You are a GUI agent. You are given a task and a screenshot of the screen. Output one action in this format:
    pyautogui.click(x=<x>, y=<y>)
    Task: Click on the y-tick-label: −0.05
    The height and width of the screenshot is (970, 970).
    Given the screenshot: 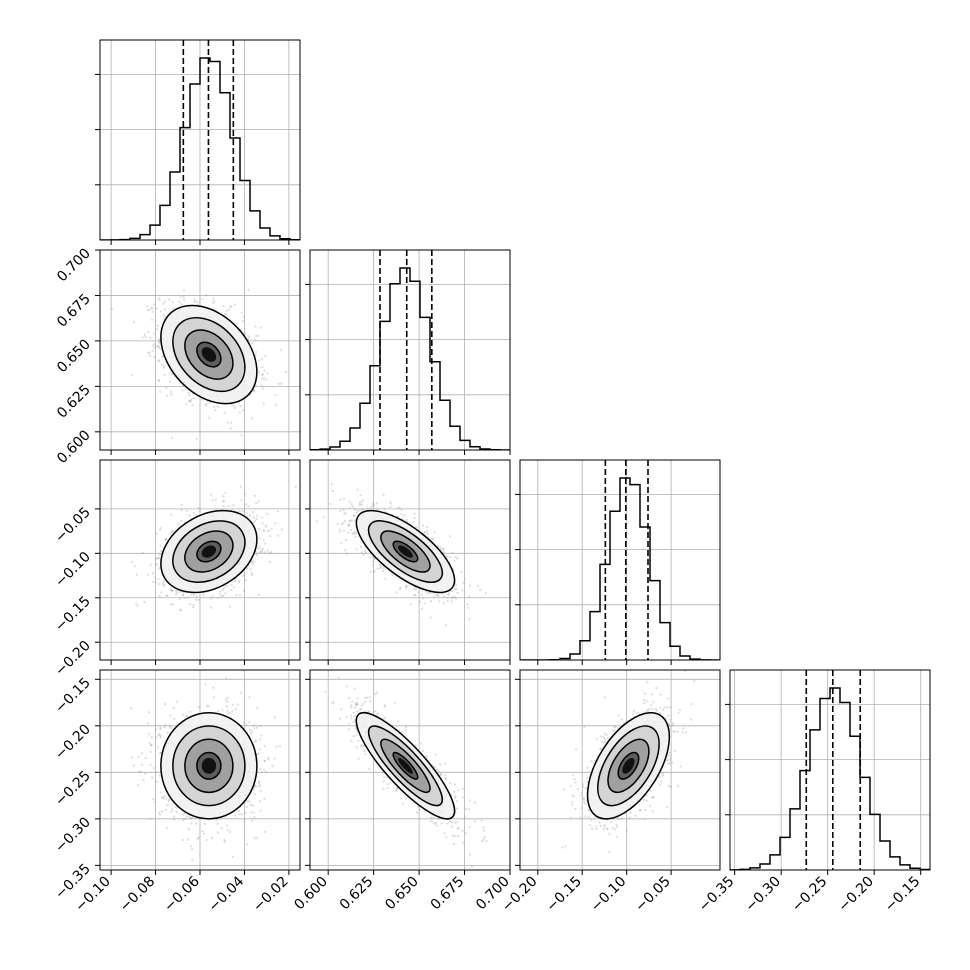 What is the action you would take?
    pyautogui.click(x=73, y=525)
    